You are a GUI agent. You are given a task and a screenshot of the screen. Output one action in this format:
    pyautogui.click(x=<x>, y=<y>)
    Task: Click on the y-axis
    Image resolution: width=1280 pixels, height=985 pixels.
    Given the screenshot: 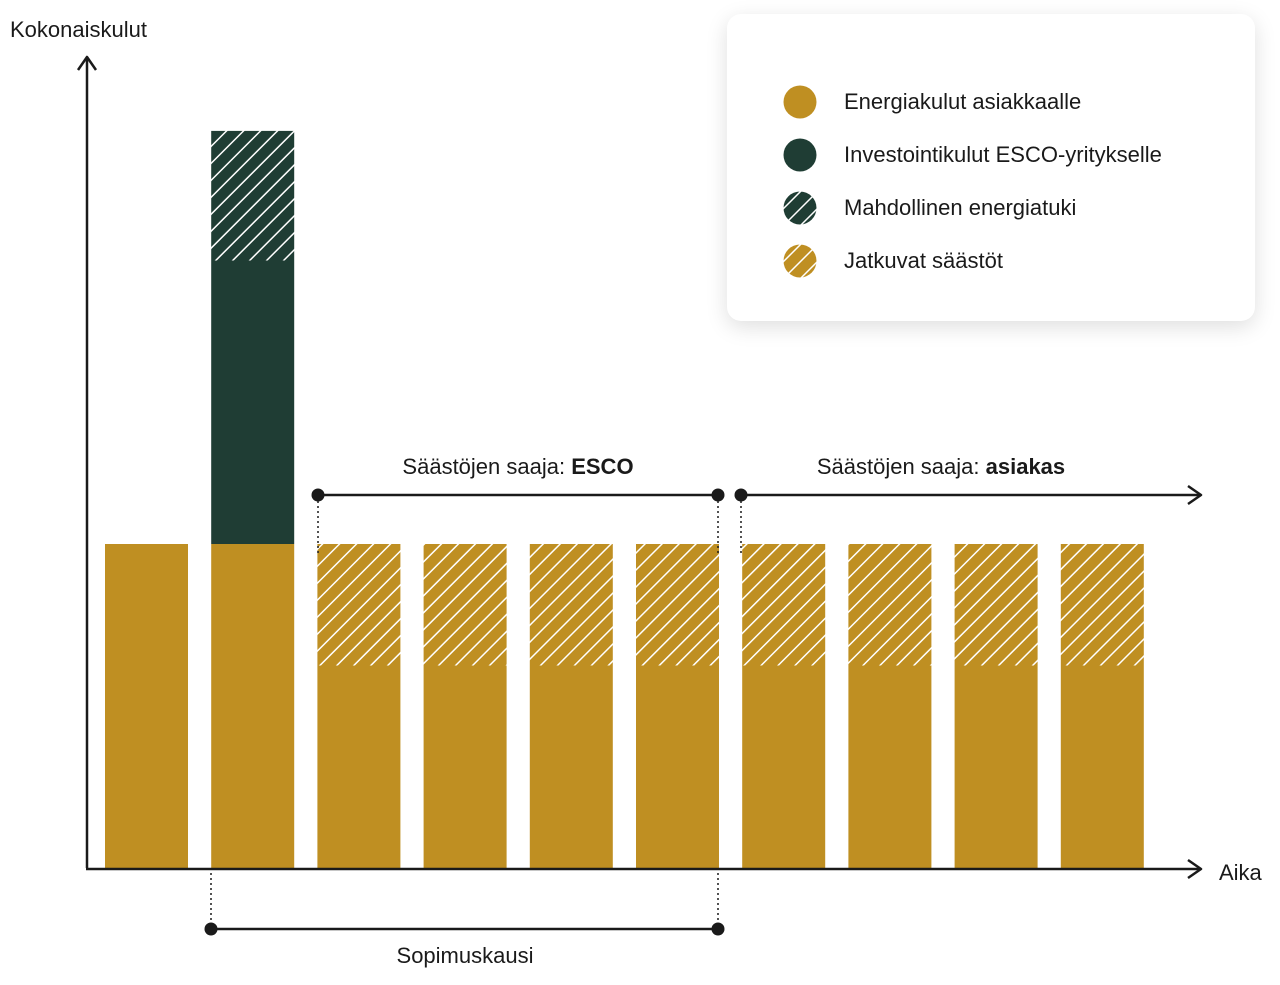 What is the action you would take?
    pyautogui.click(x=87, y=461)
    